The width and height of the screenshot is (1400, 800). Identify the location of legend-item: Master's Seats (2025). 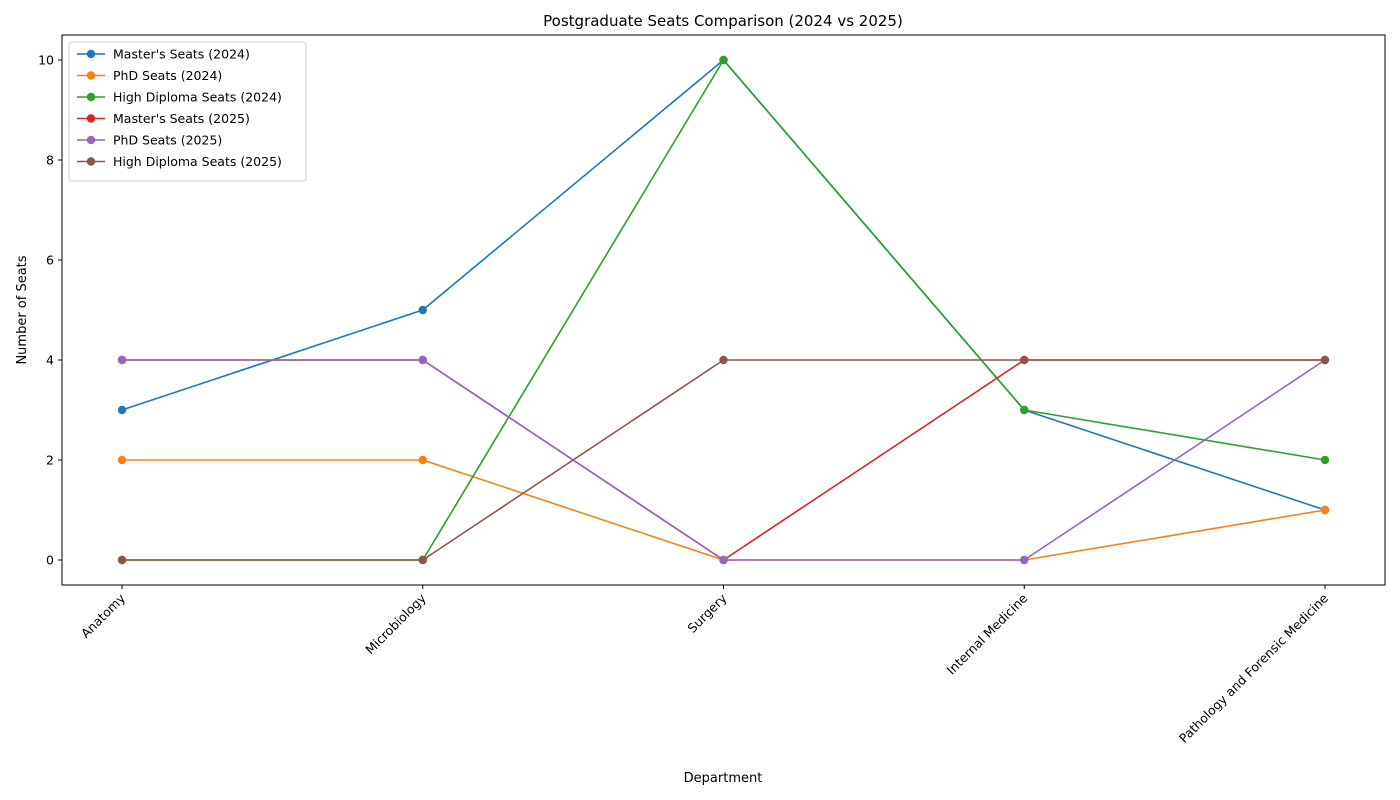
(163, 118).